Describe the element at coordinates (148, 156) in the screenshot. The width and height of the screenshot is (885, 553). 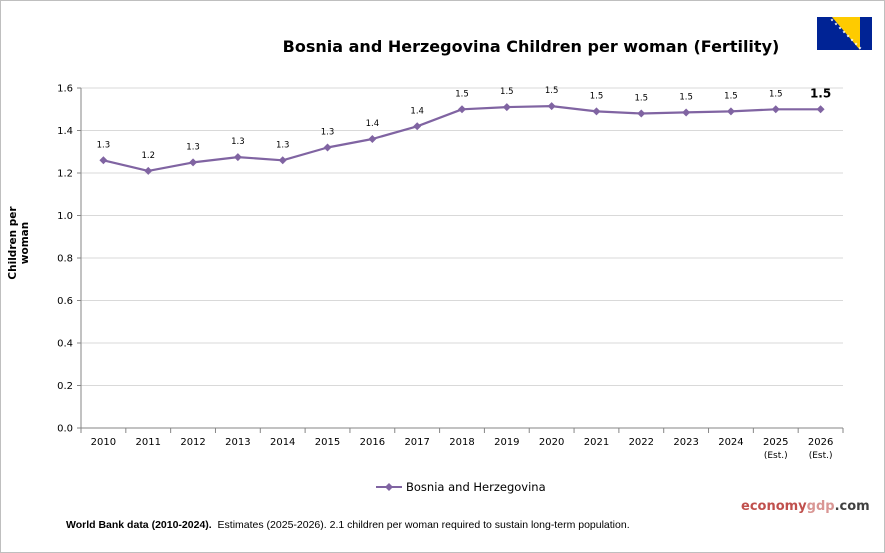
I see `data-label: 1.2` at that location.